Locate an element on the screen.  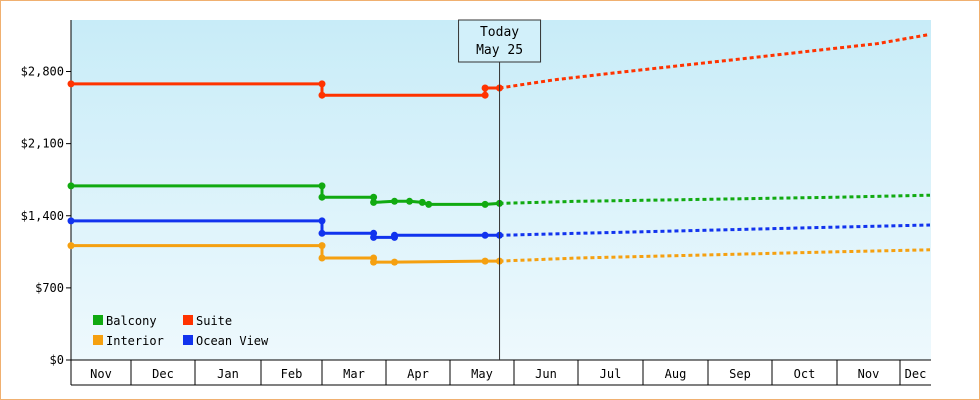
y-tick-label: $0 is located at coordinates (57, 360).